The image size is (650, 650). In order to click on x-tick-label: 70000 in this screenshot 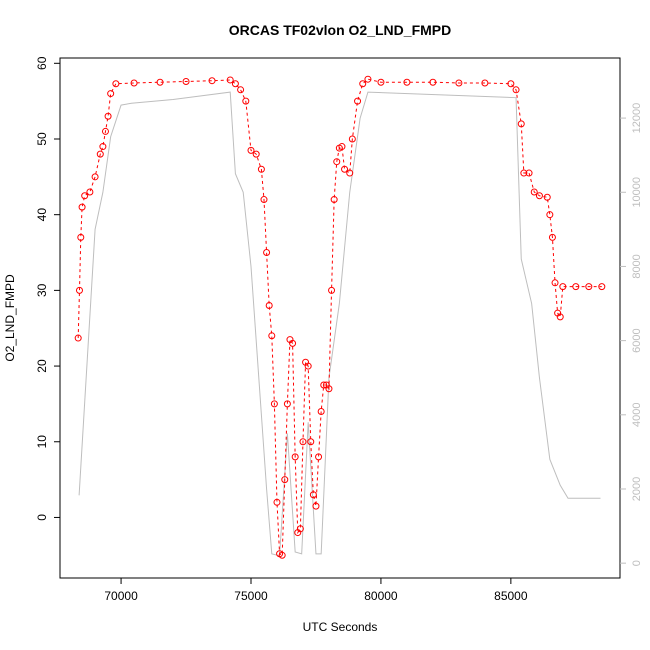, I will do `click(121, 596)`.